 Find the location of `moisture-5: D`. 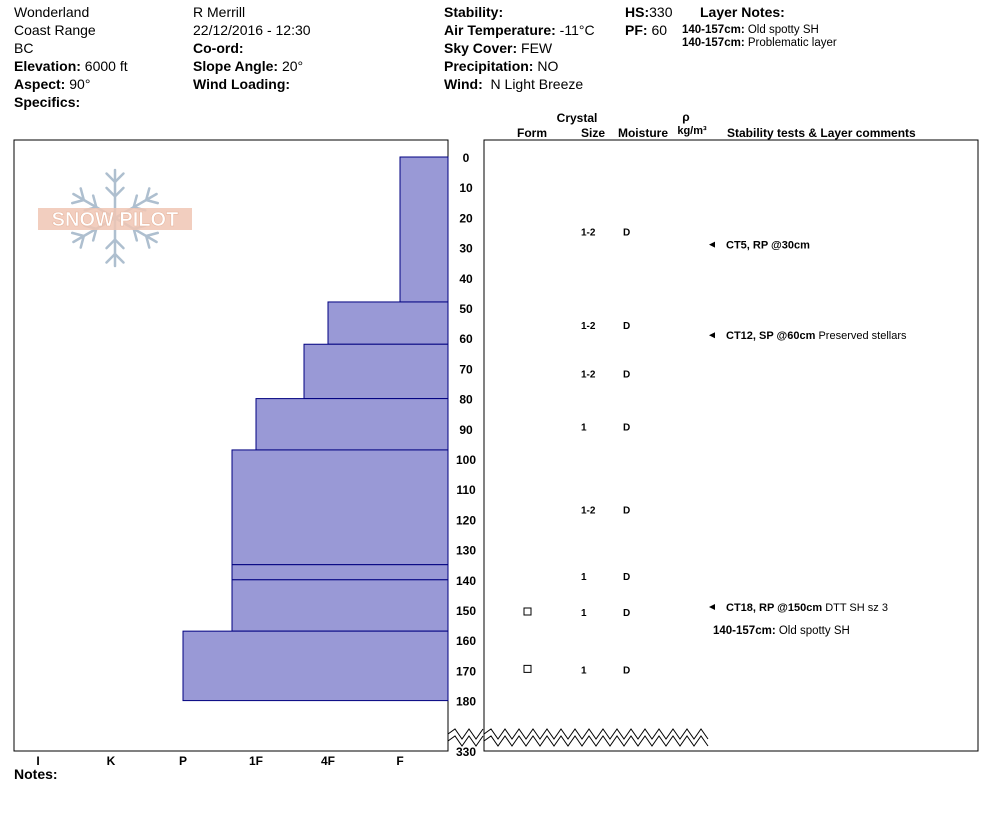

moisture-5: D is located at coordinates (626, 510).